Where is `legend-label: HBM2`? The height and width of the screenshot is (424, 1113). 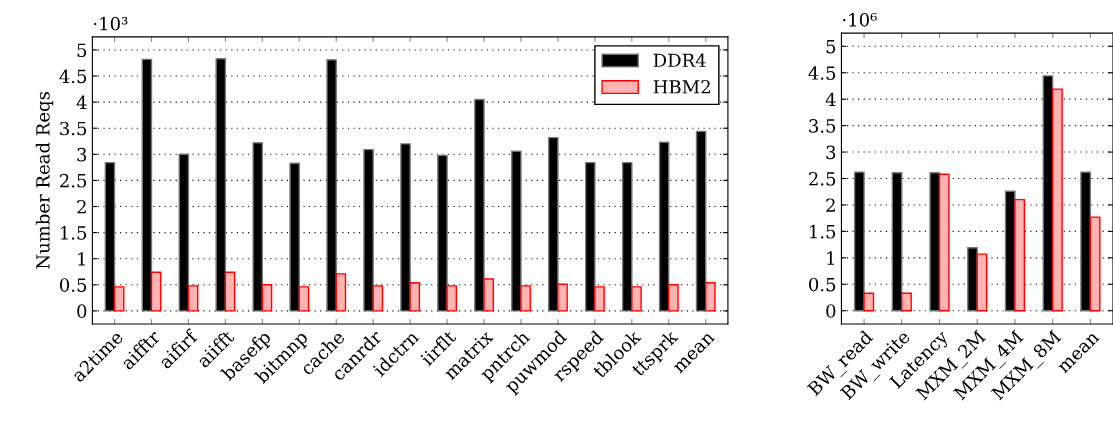 legend-label: HBM2 is located at coordinates (681, 86).